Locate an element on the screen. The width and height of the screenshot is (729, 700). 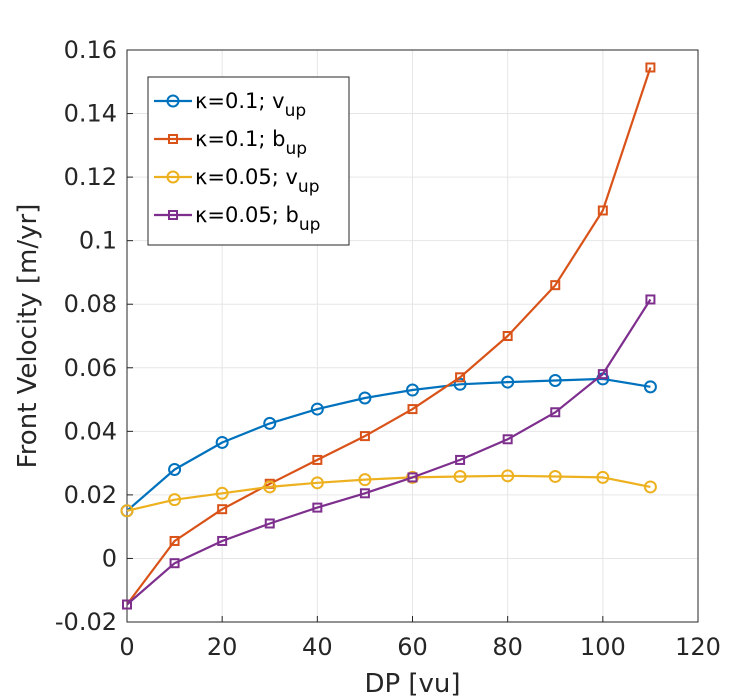
legend-item-3: κ=0.05; vup is located at coordinates (237, 181).